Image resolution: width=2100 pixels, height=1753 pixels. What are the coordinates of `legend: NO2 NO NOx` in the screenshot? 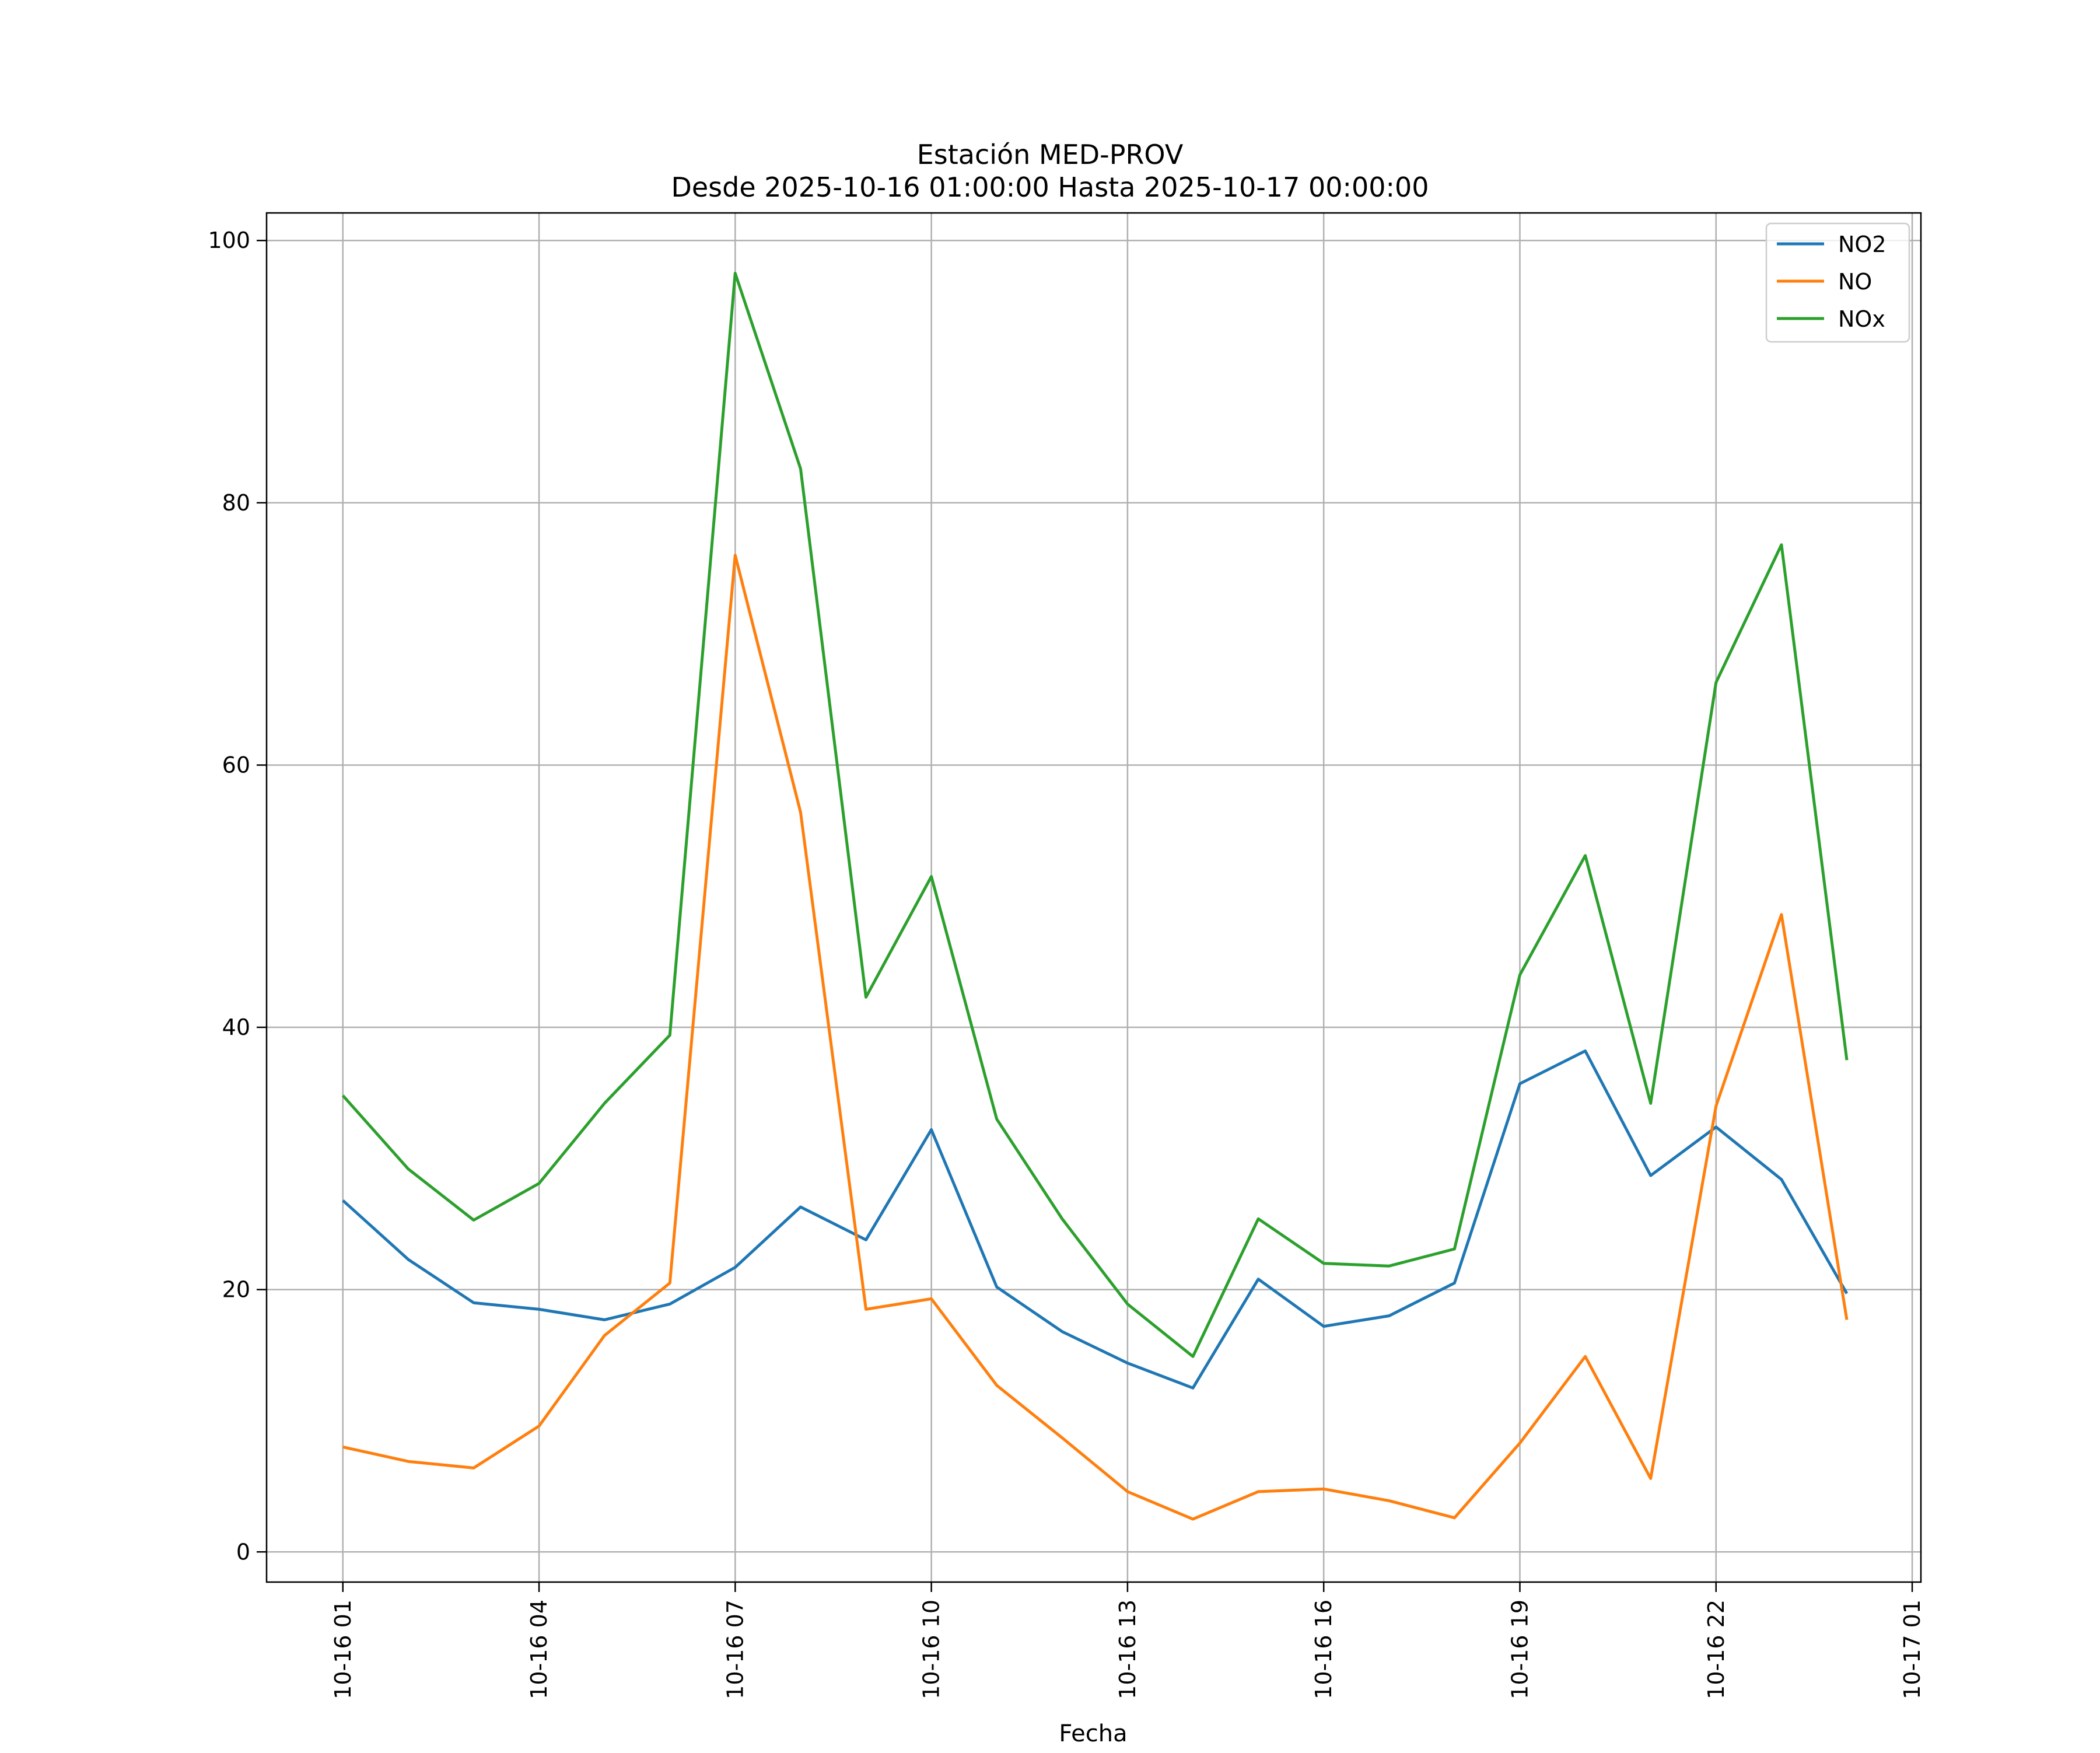 It's located at (1838, 282).